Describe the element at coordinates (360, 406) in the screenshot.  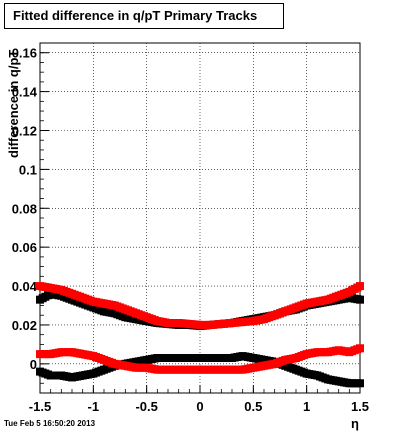
I see `x-tick-label: 1.5` at that location.